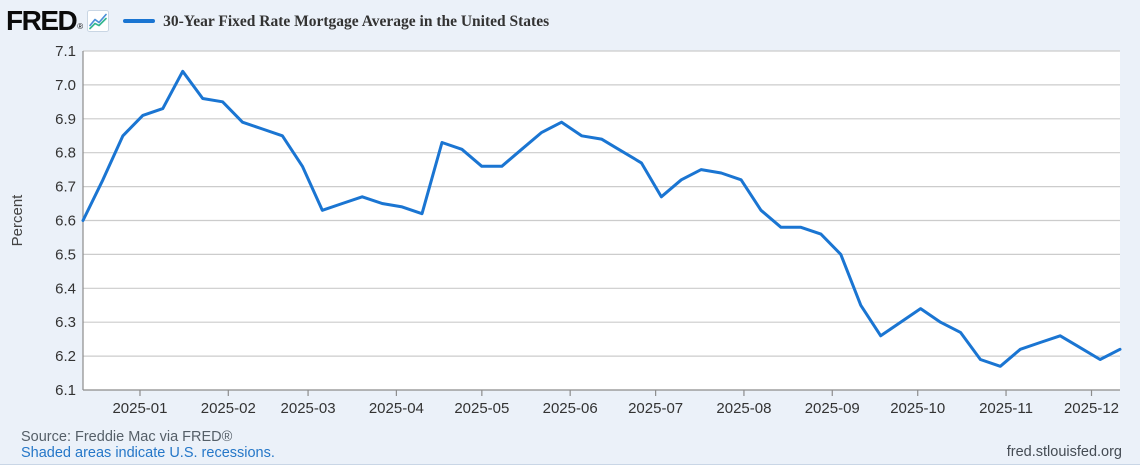 The width and height of the screenshot is (1140, 465). Describe the element at coordinates (655, 408) in the screenshot. I see `svg-text: 2025-07` at that location.